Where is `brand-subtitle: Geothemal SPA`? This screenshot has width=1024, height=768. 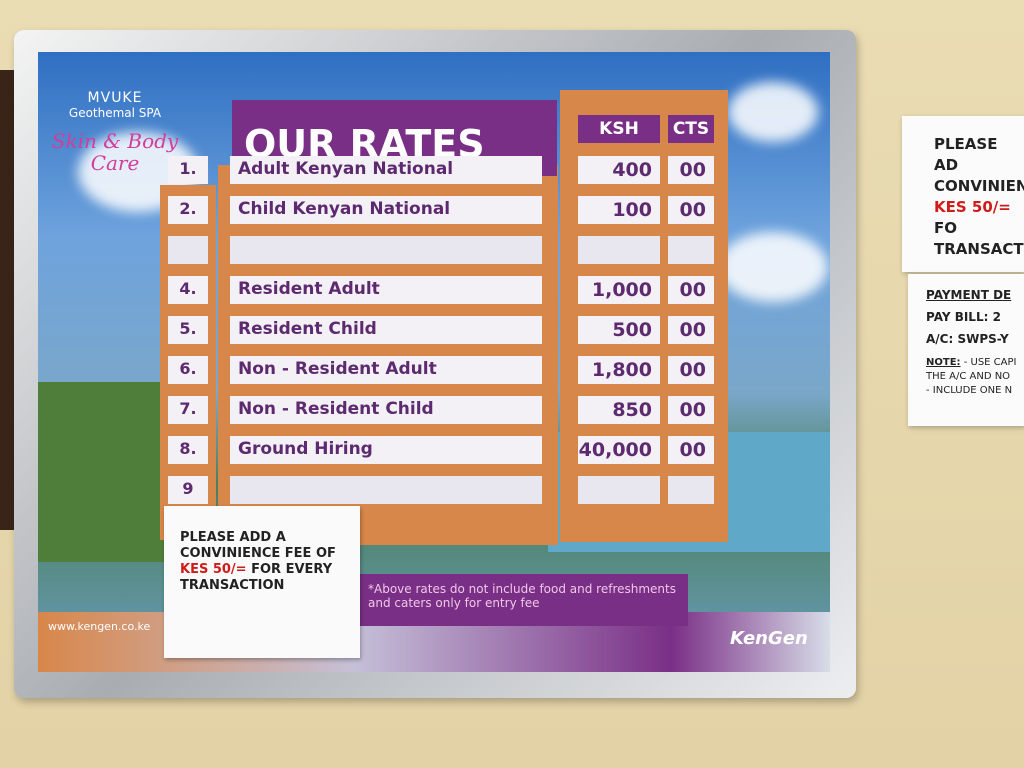
brand-subtitle: Geothemal SPA is located at coordinates (115, 113).